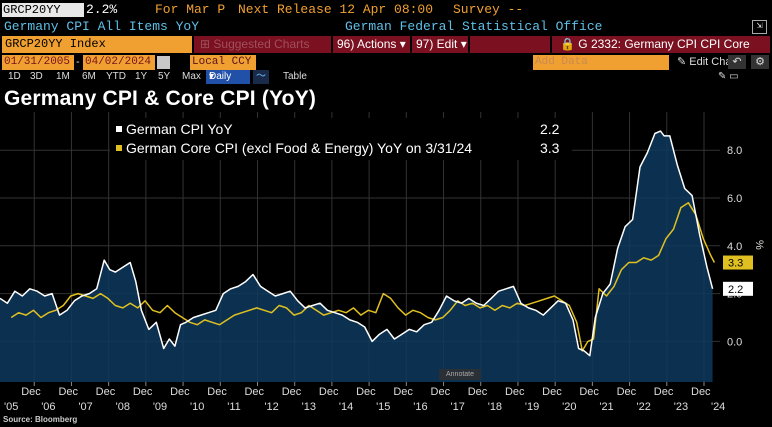 The image size is (772, 427). What do you see at coordinates (728, 76) in the screenshot?
I see `monitor-icon: ✎ ▭` at bounding box center [728, 76].